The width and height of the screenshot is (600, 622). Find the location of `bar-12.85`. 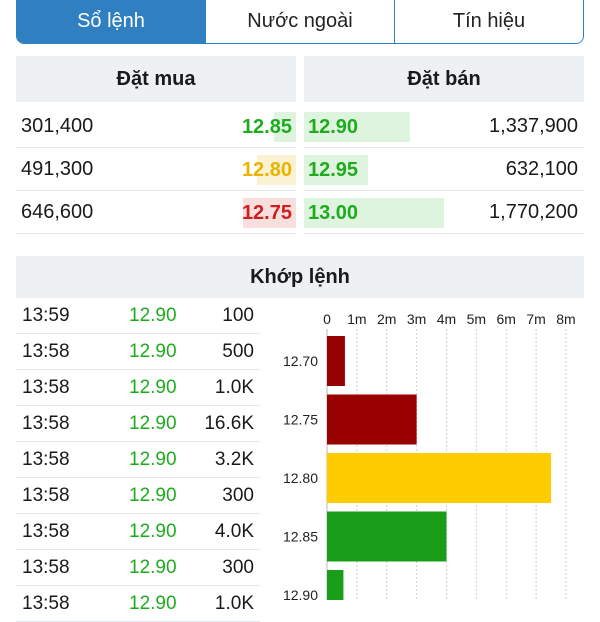

bar-12.85 is located at coordinates (387, 536).